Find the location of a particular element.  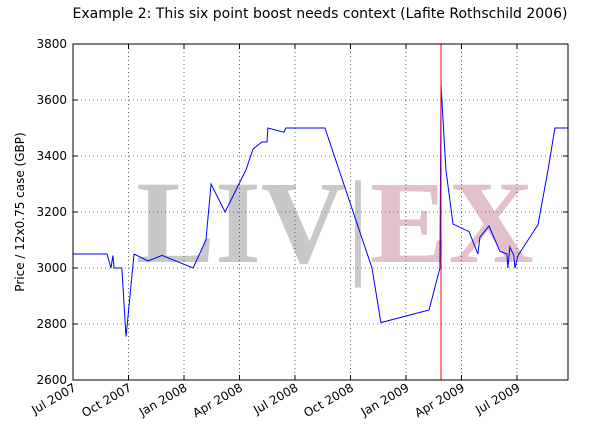

watermark-part: LIV is located at coordinates (241, 222).